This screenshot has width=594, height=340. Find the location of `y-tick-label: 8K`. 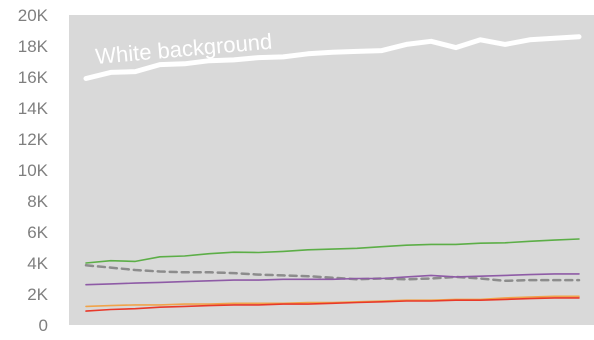

y-tick-label: 8K is located at coordinates (37, 201).